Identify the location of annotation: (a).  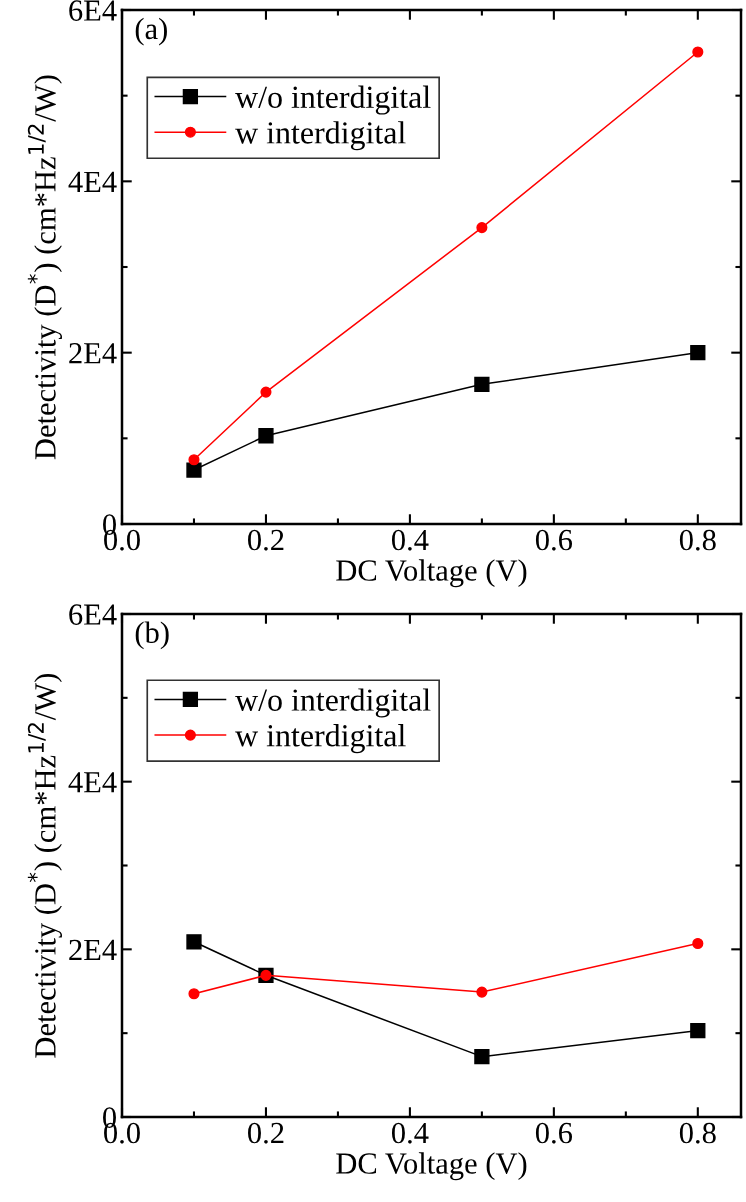
(151, 31).